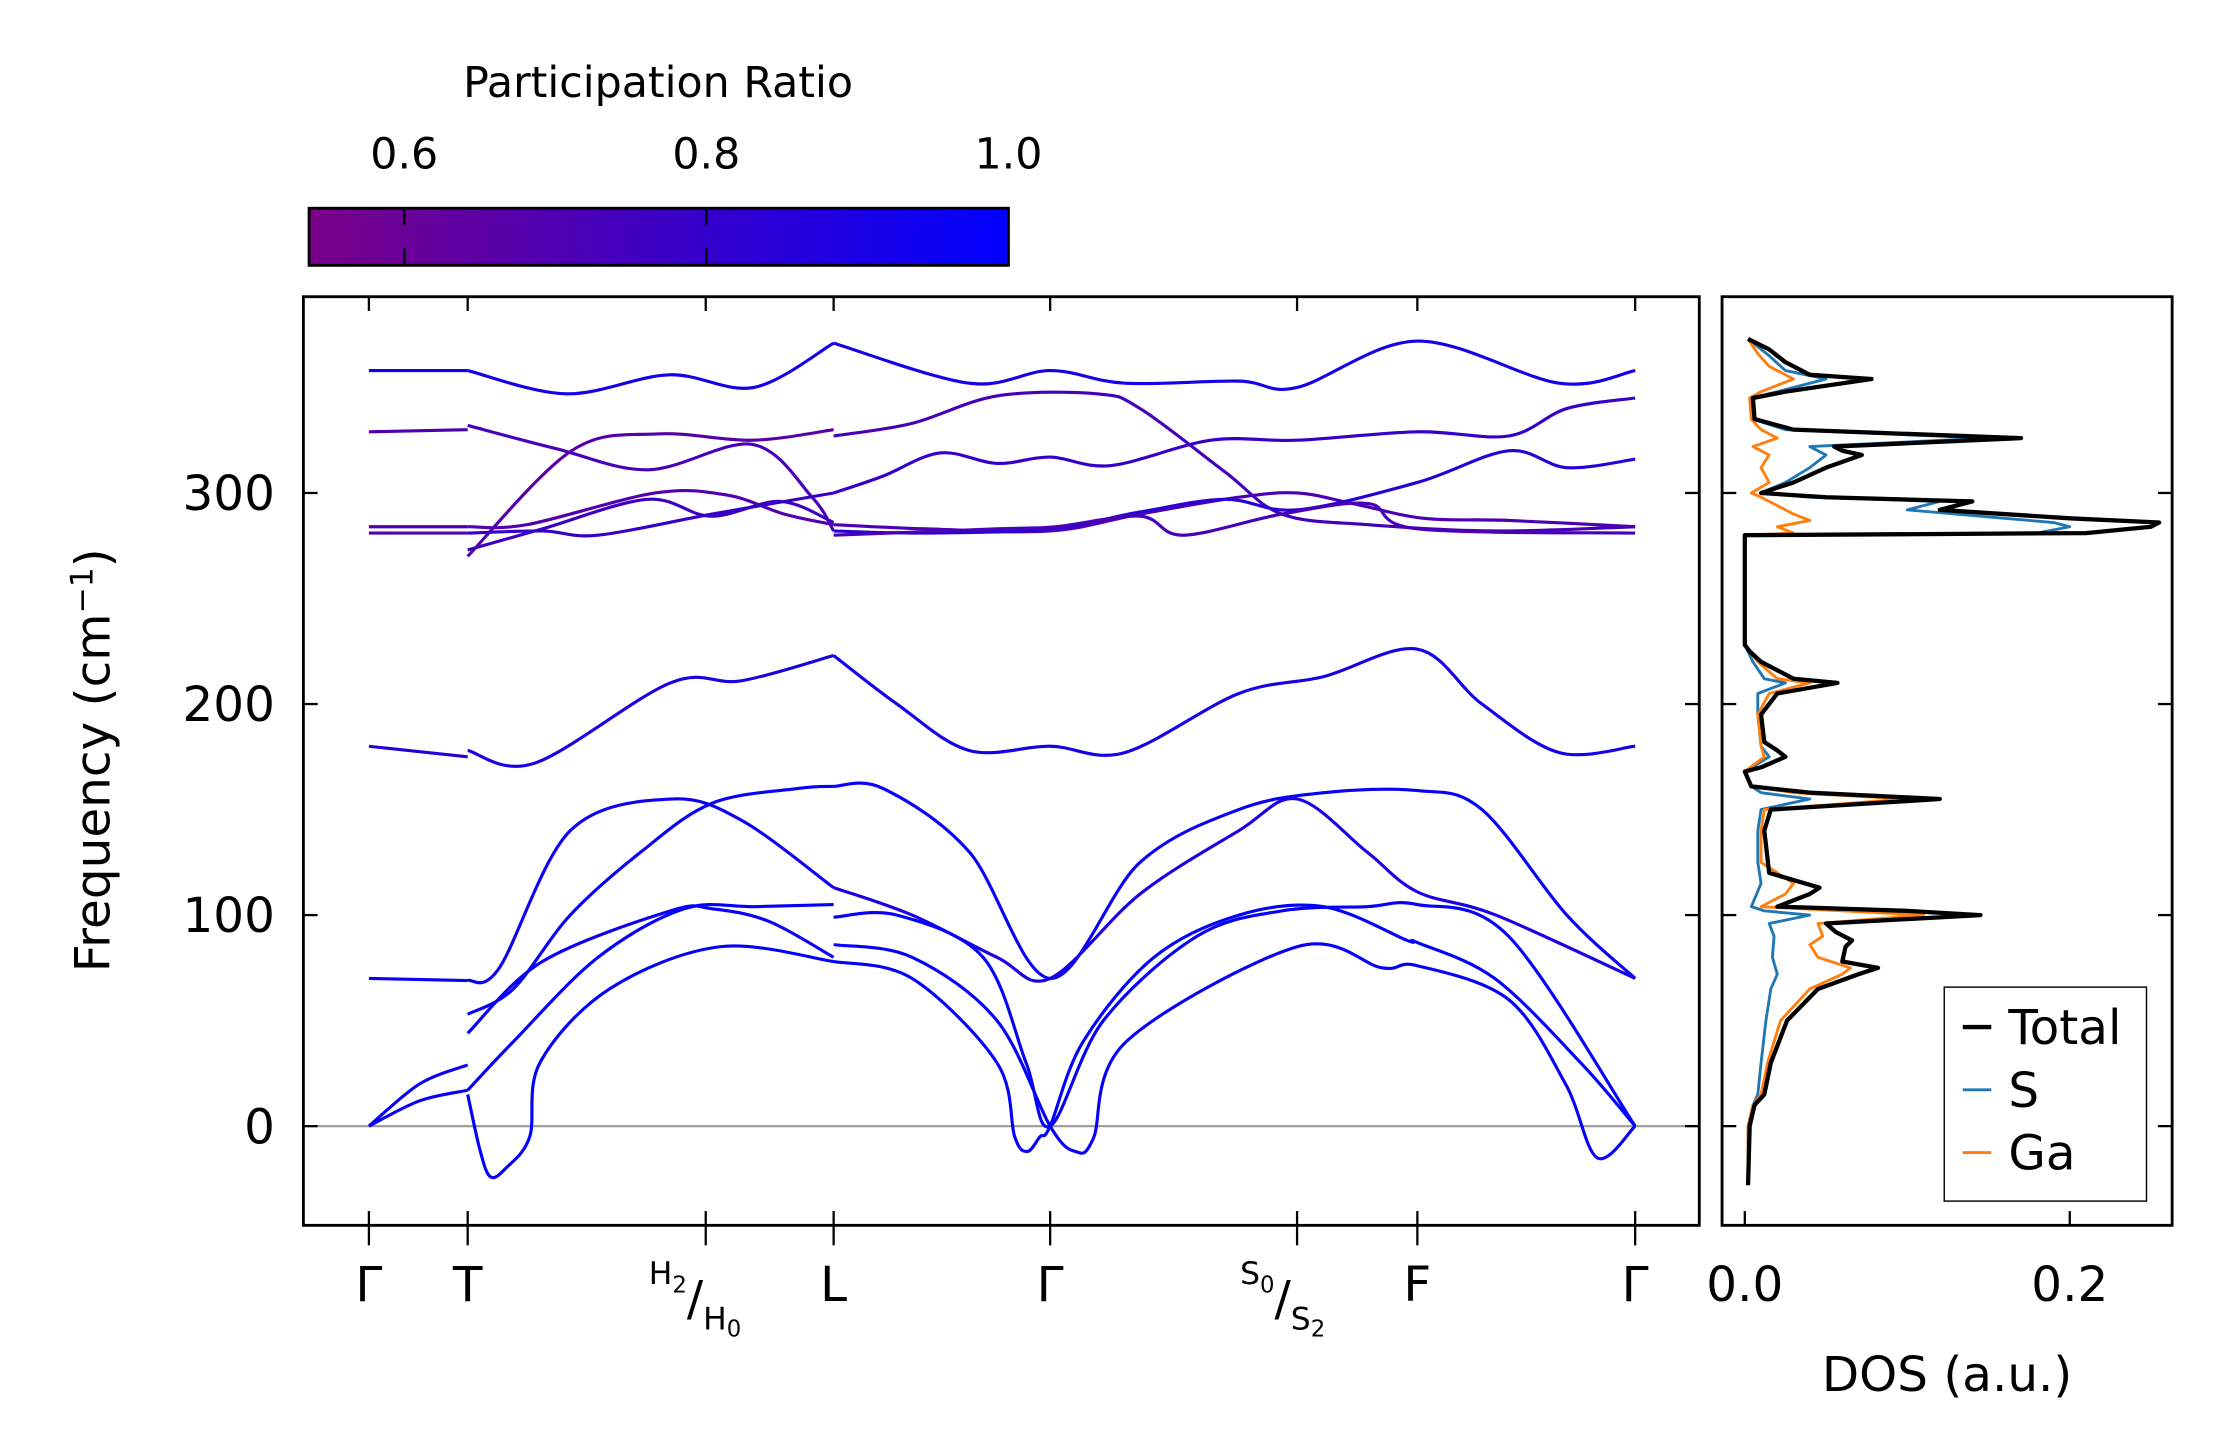 This screenshot has height=1455, width=2222. I want to click on dos-x-axis-label: DOS (a.u.), so click(1947, 1375).